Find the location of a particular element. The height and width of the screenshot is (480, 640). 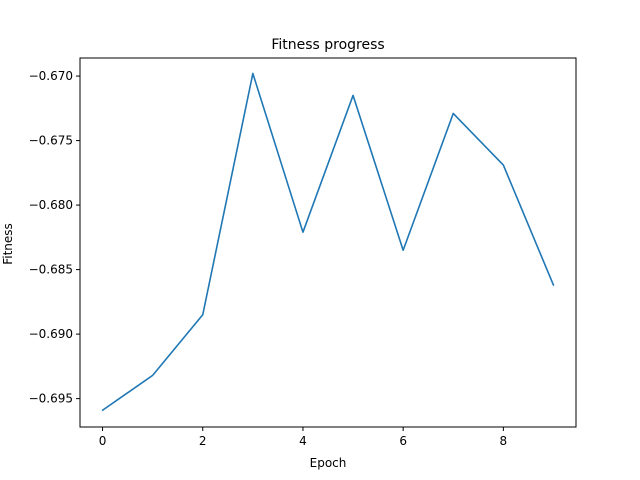

x-tick-label: 2 is located at coordinates (203, 441).